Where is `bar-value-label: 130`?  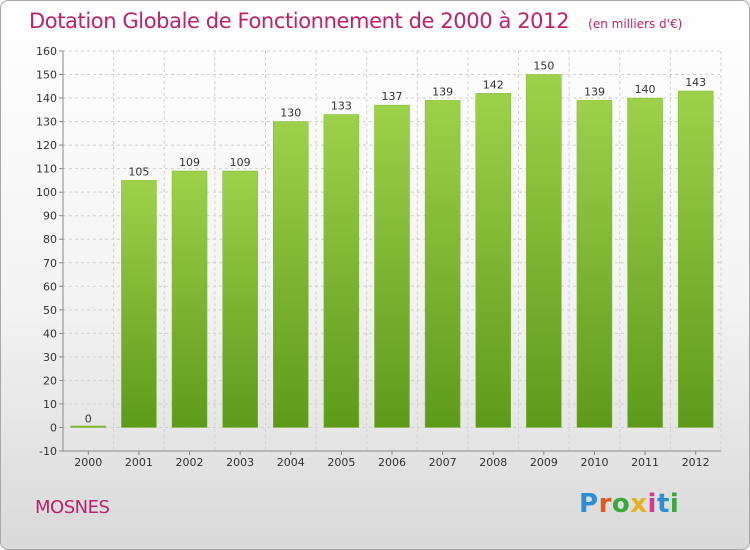
bar-value-label: 130 is located at coordinates (290, 113).